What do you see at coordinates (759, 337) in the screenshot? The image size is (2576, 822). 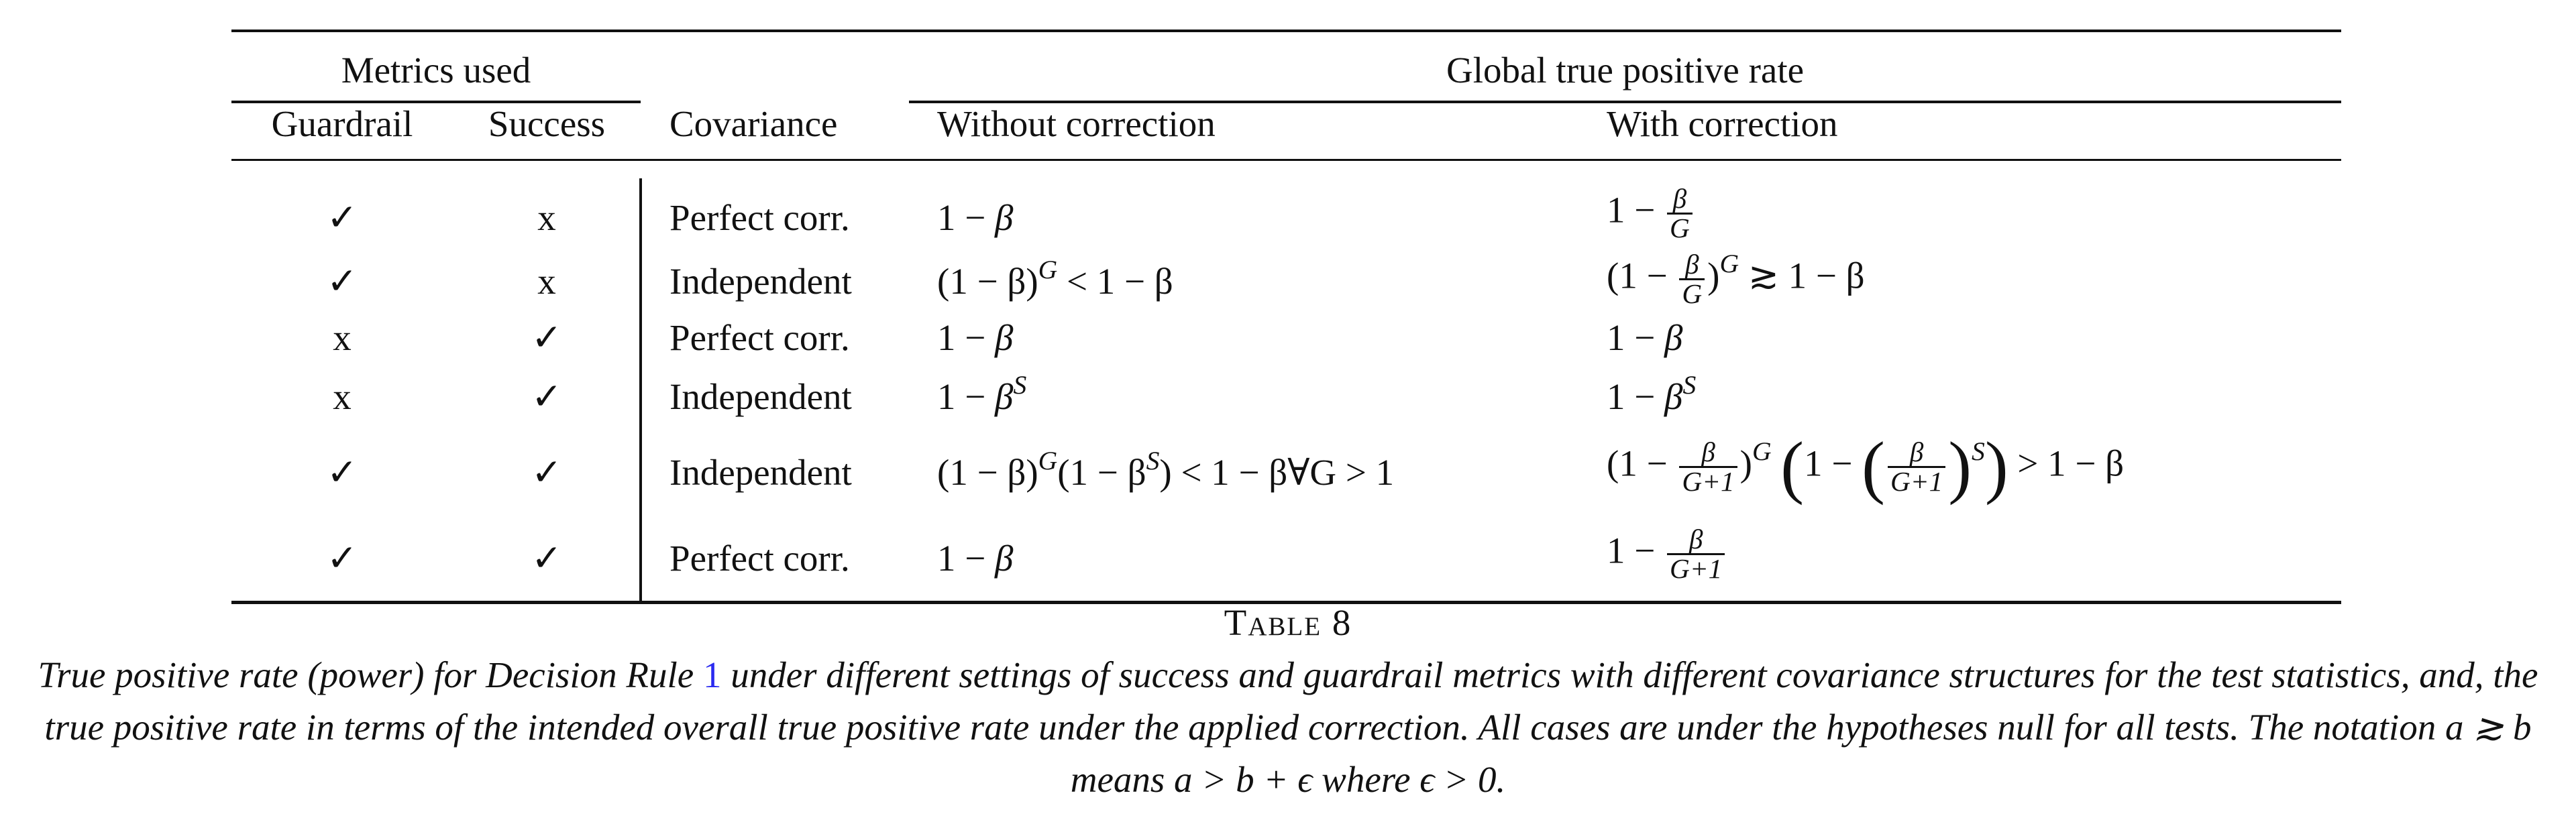 I see `row3-covariance: Perfect corr.` at bounding box center [759, 337].